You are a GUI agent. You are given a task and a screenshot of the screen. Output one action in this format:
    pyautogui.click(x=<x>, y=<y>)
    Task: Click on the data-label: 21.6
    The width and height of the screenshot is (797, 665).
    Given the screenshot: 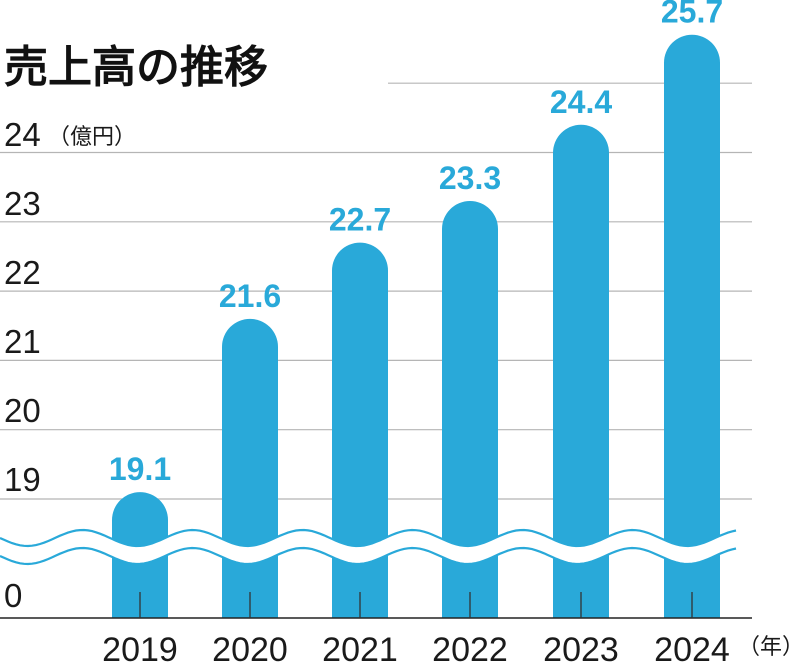 What is the action you would take?
    pyautogui.click(x=250, y=296)
    